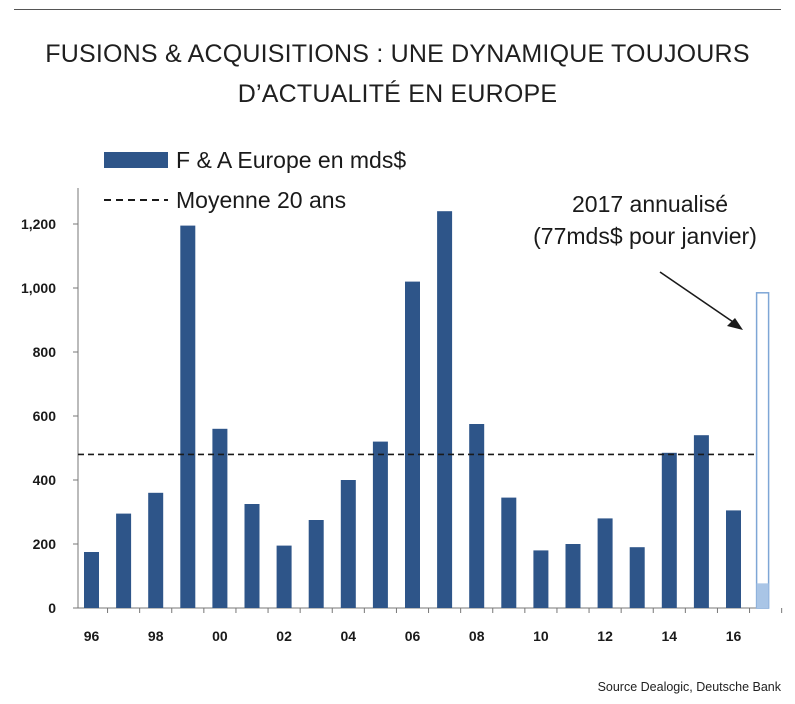 The height and width of the screenshot is (704, 795). What do you see at coordinates (397, 94) in the screenshot?
I see `chart-title-line-2: D’ACTUALITÉ EN EUROPE` at bounding box center [397, 94].